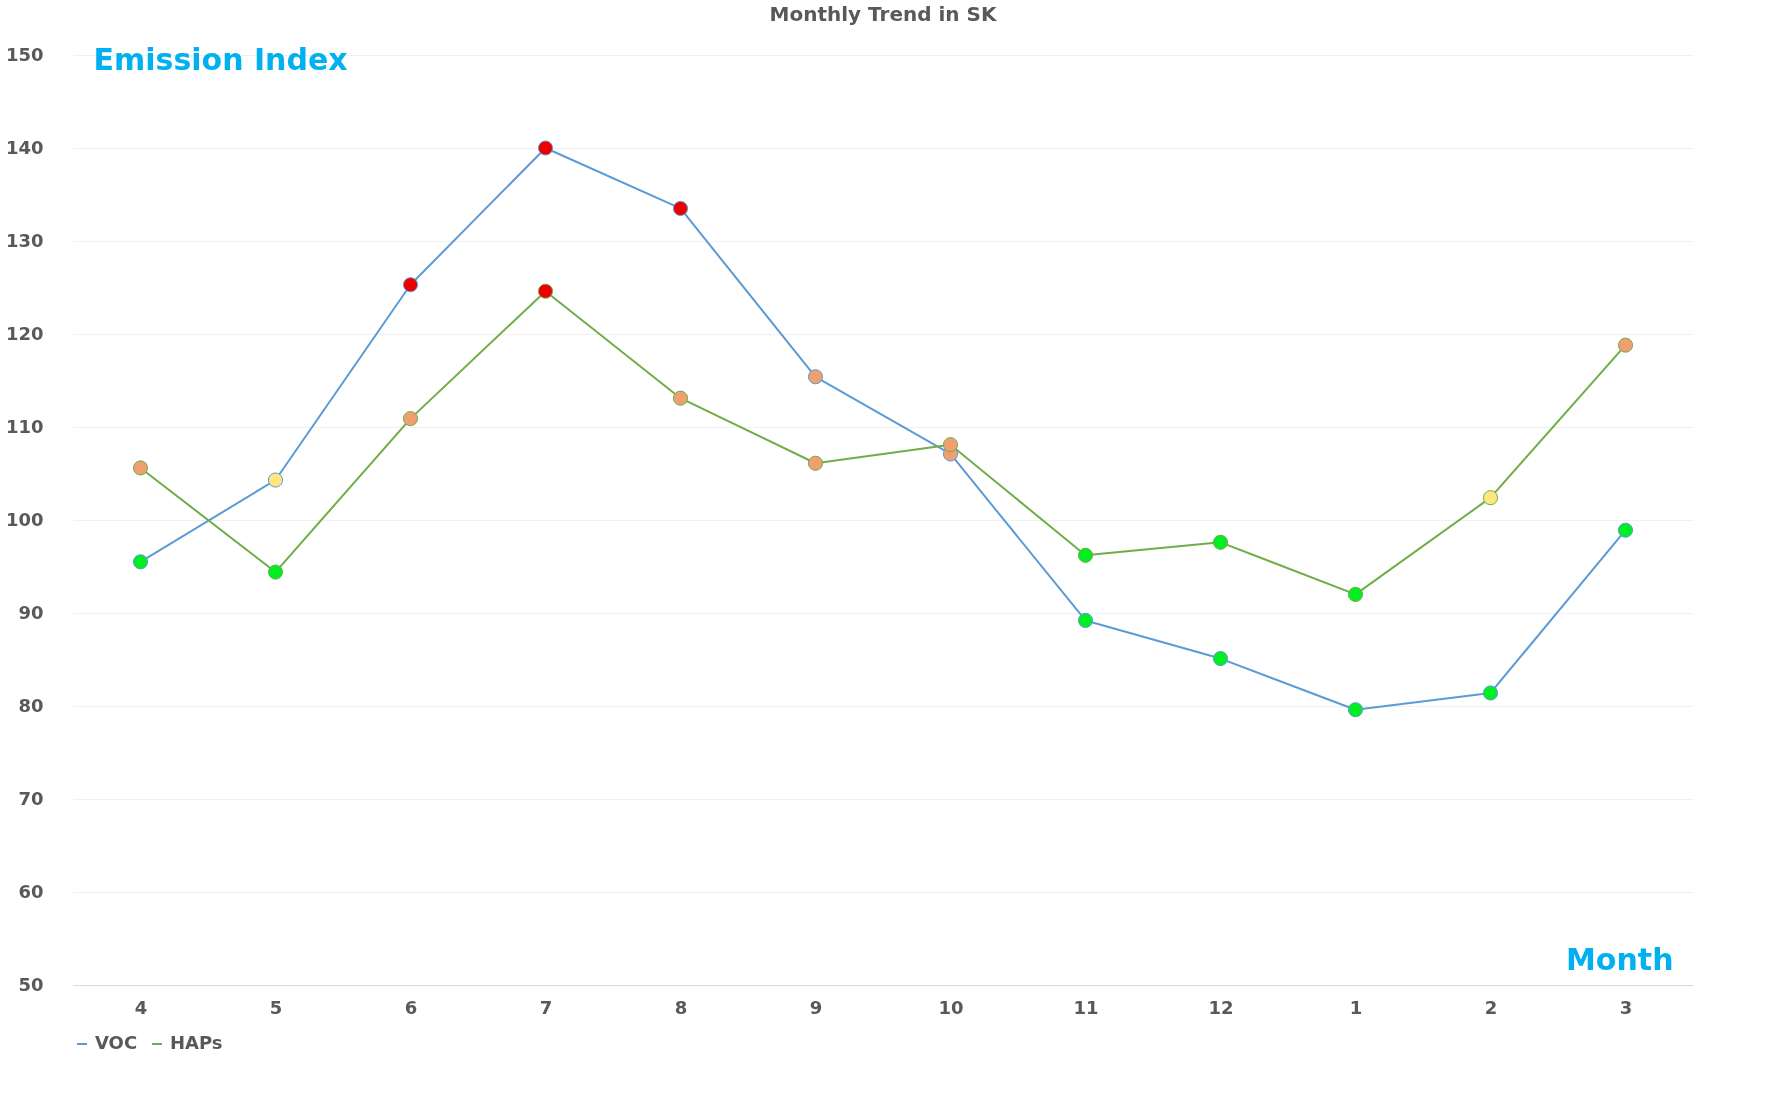 The height and width of the screenshot is (1103, 1769). Describe the element at coordinates (883, 14) in the screenshot. I see `chart-title: Monthly Trend in SK` at that location.